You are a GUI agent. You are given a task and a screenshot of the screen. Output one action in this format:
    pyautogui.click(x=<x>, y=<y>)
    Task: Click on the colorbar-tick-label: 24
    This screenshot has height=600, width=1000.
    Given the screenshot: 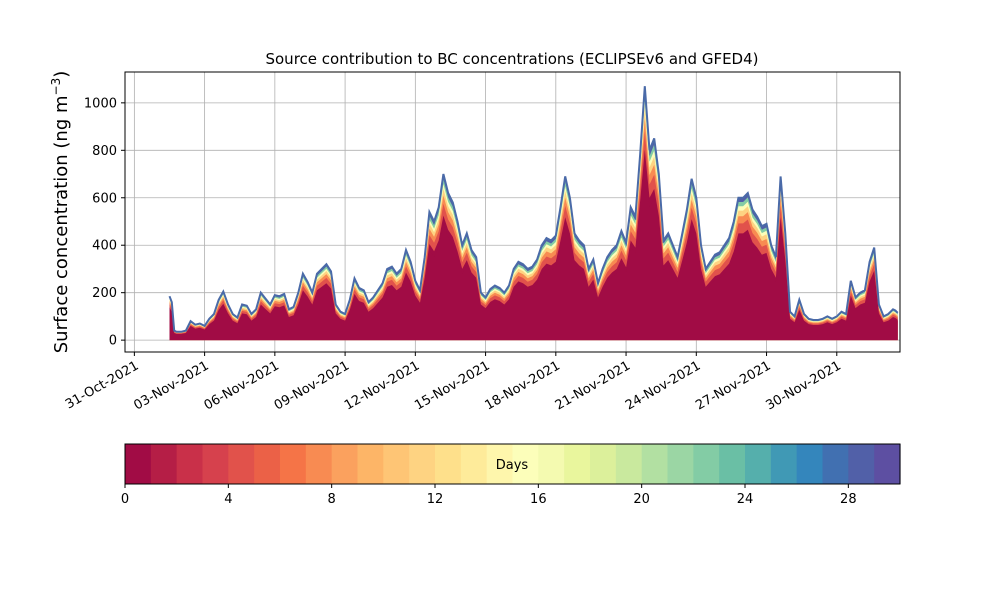 What is the action you would take?
    pyautogui.click(x=745, y=499)
    